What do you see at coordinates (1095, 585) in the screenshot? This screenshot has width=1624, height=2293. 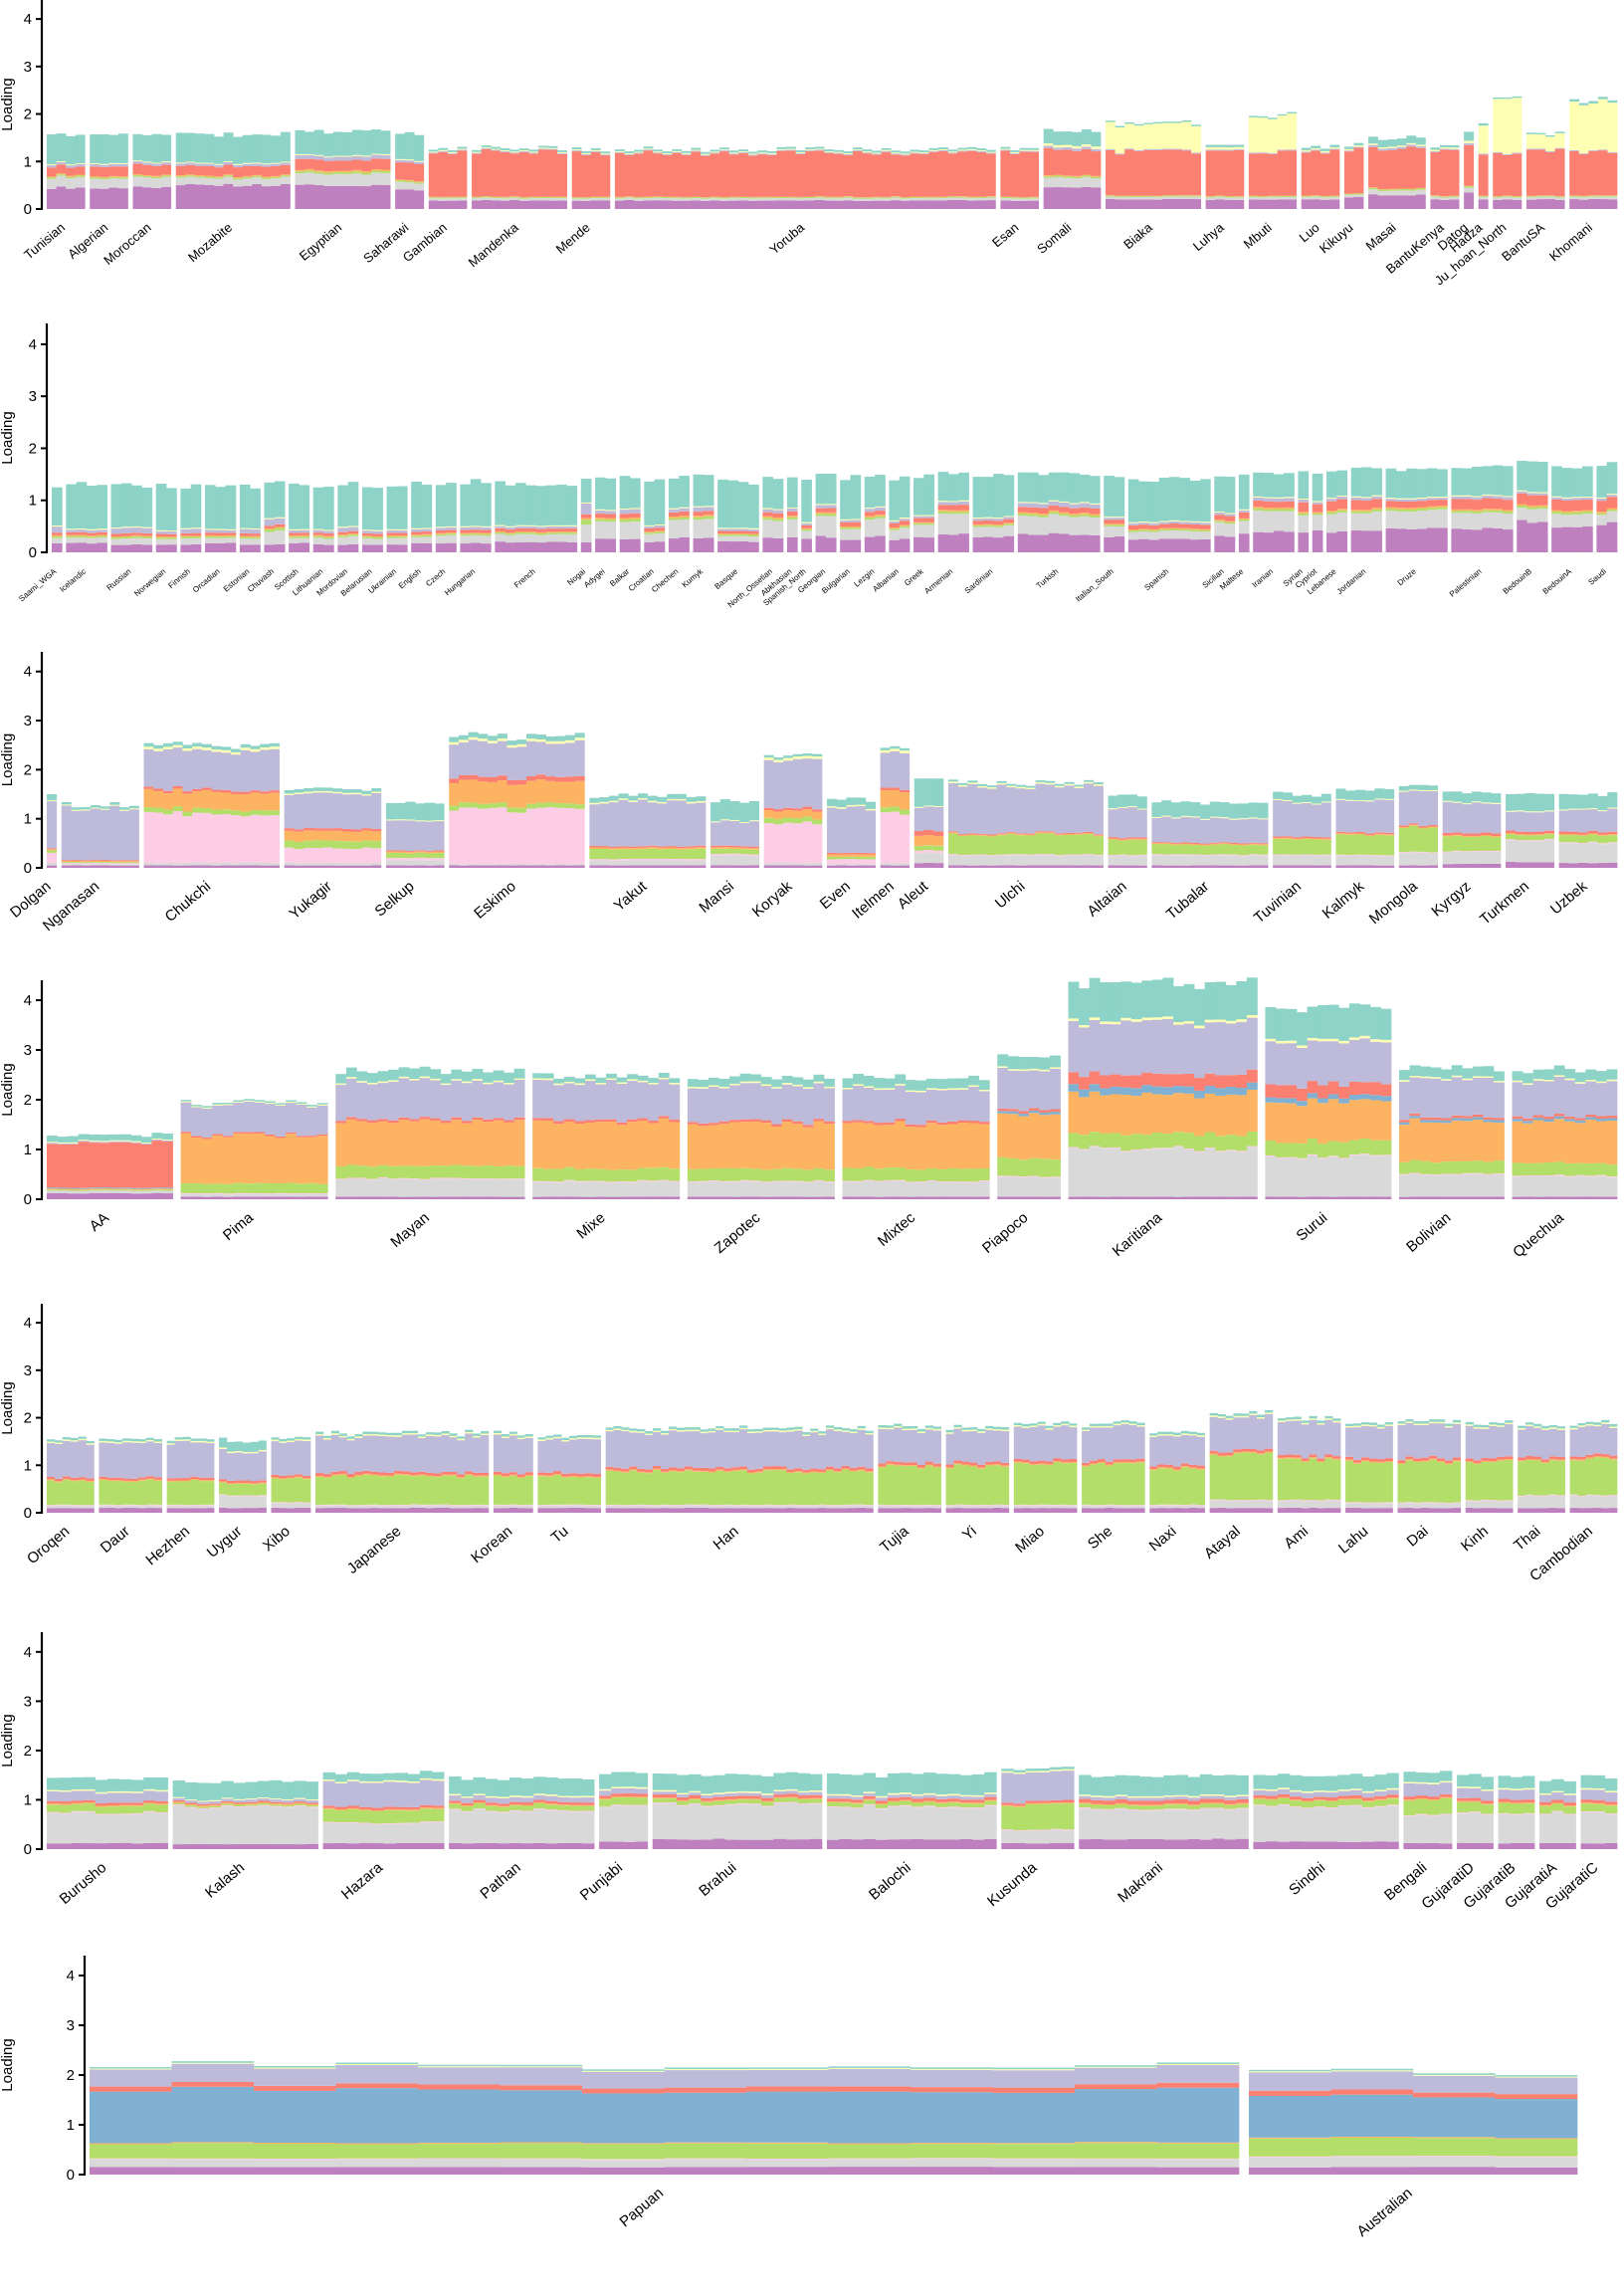 I see `population-label: Italian_South` at bounding box center [1095, 585].